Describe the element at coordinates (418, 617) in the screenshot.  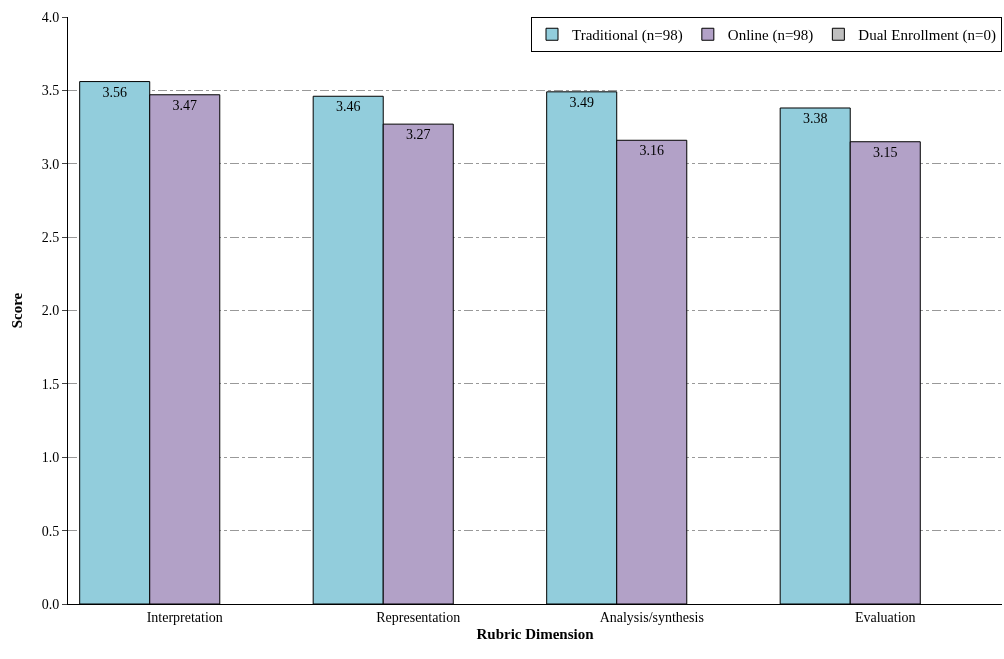
I see `x-tick-label: Representation` at that location.